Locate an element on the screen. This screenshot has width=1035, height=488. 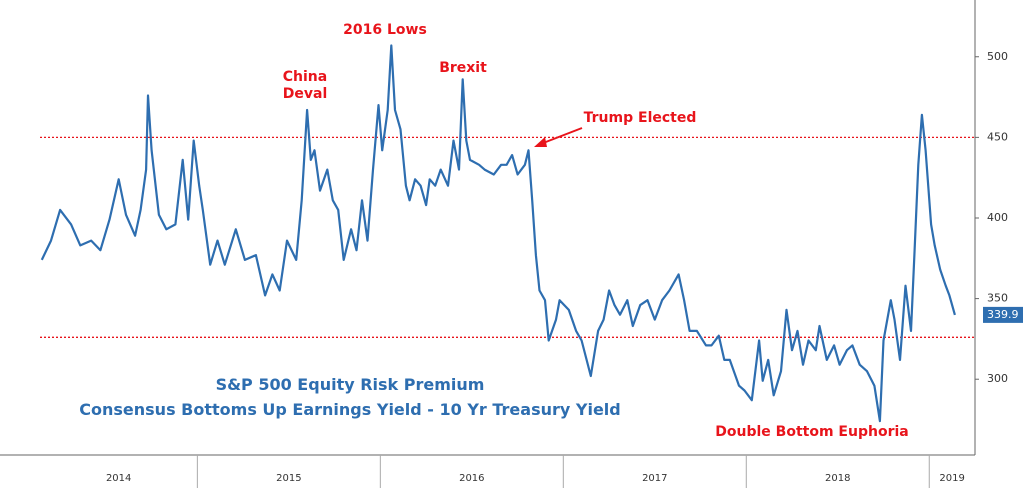
chart-title: S&P 500 Equity Risk Premium is located at coordinates (350, 384).